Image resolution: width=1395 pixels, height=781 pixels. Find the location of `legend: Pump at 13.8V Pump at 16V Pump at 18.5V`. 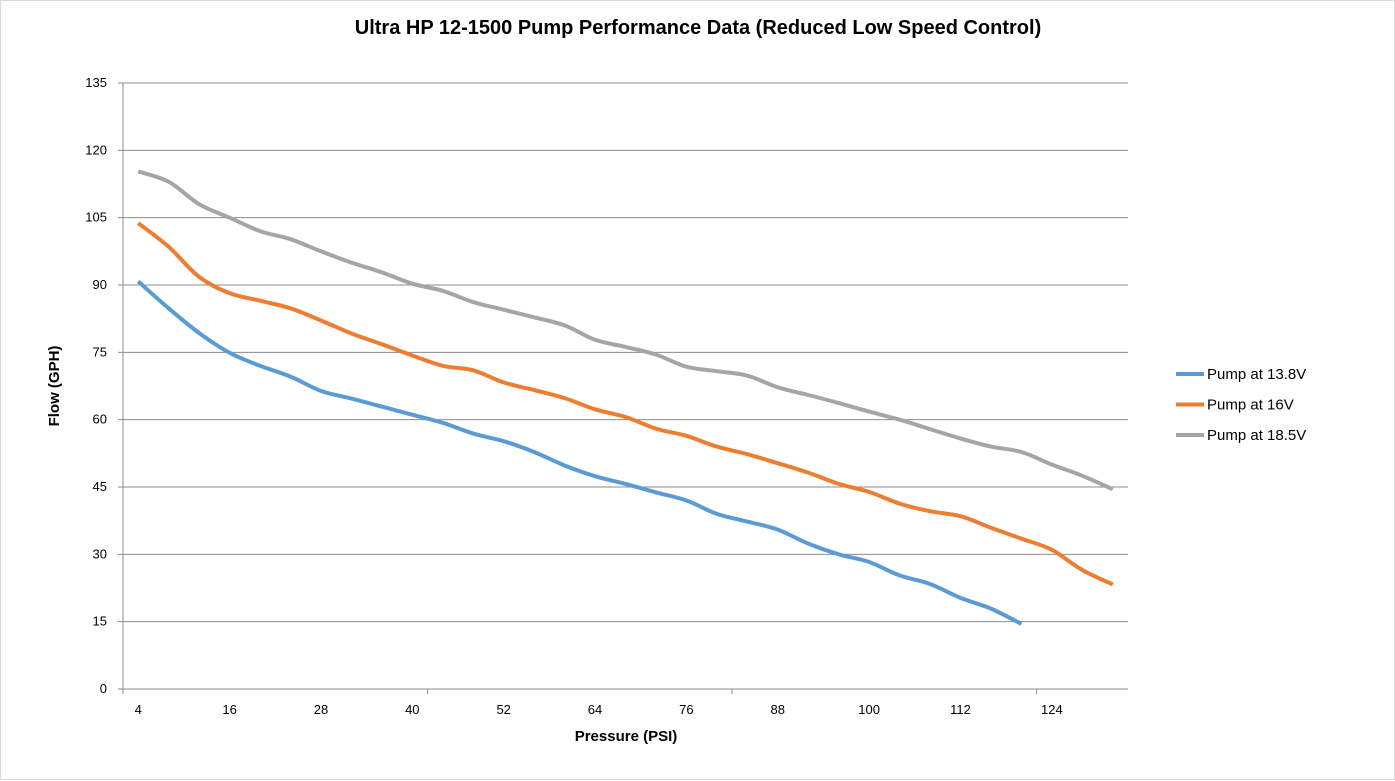

legend: Pump at 13.8V Pump at 16V Pump at 18.5V is located at coordinates (1241, 405).